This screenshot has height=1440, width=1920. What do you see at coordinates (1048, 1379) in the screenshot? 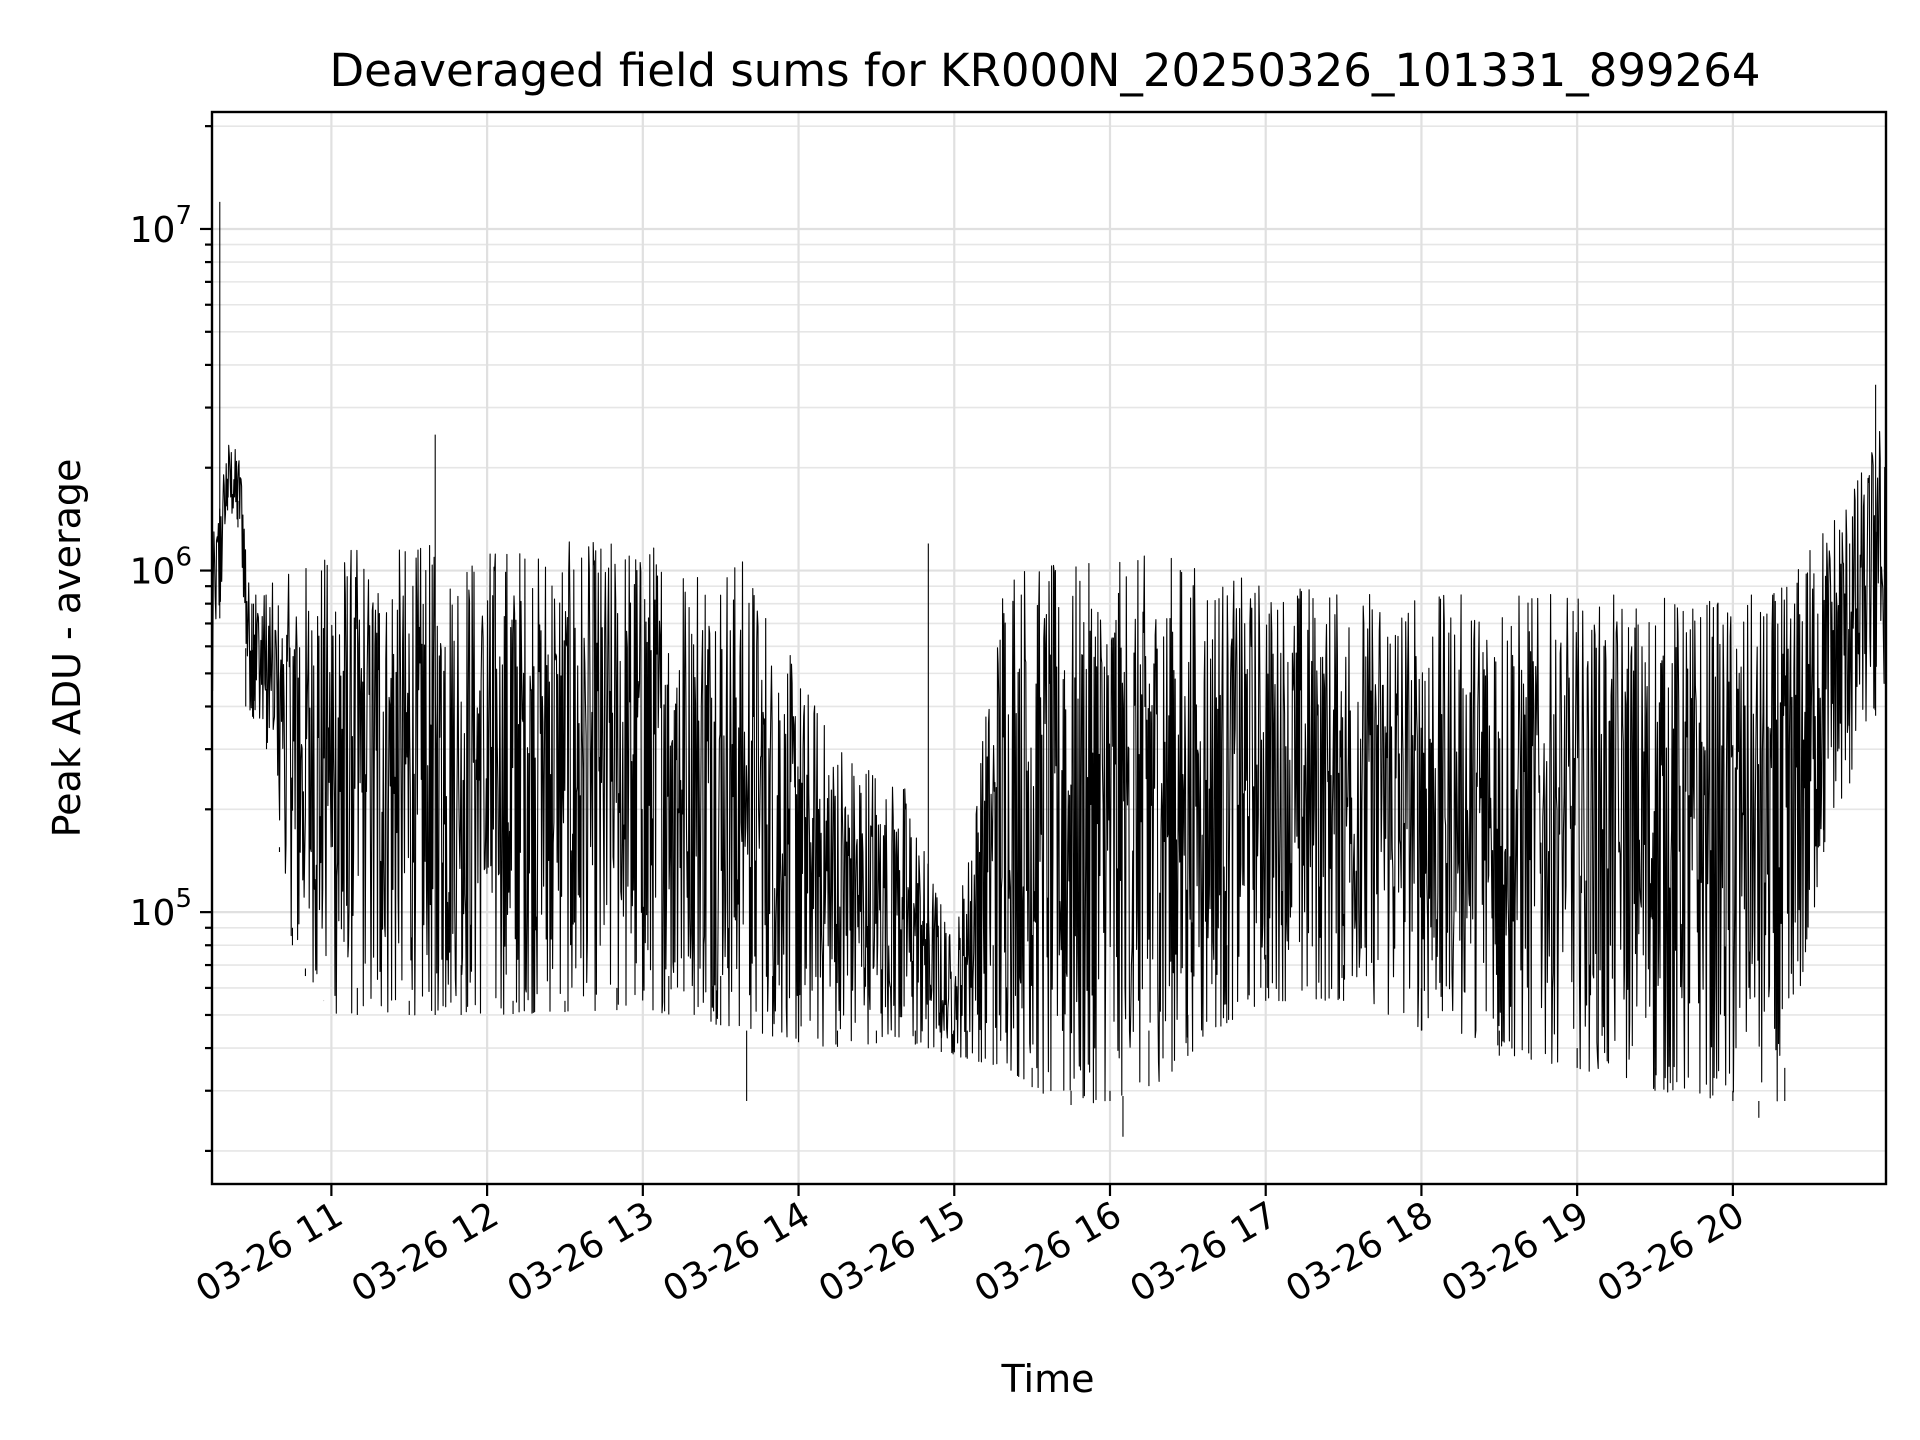
I see `x-axis-label: Time` at bounding box center [1048, 1379].